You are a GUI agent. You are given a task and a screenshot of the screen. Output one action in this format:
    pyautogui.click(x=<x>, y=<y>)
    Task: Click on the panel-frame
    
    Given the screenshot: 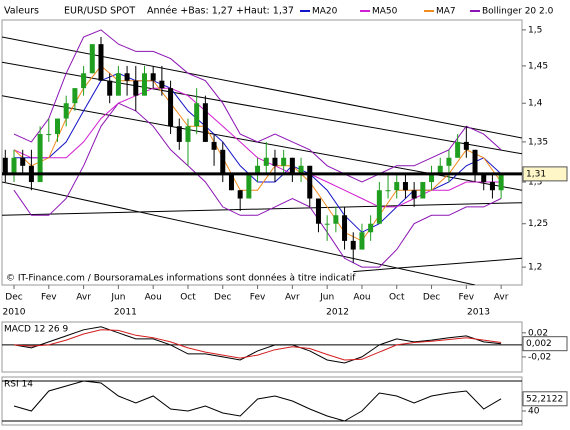 What is the action you would take?
    pyautogui.click(x=262, y=347)
    